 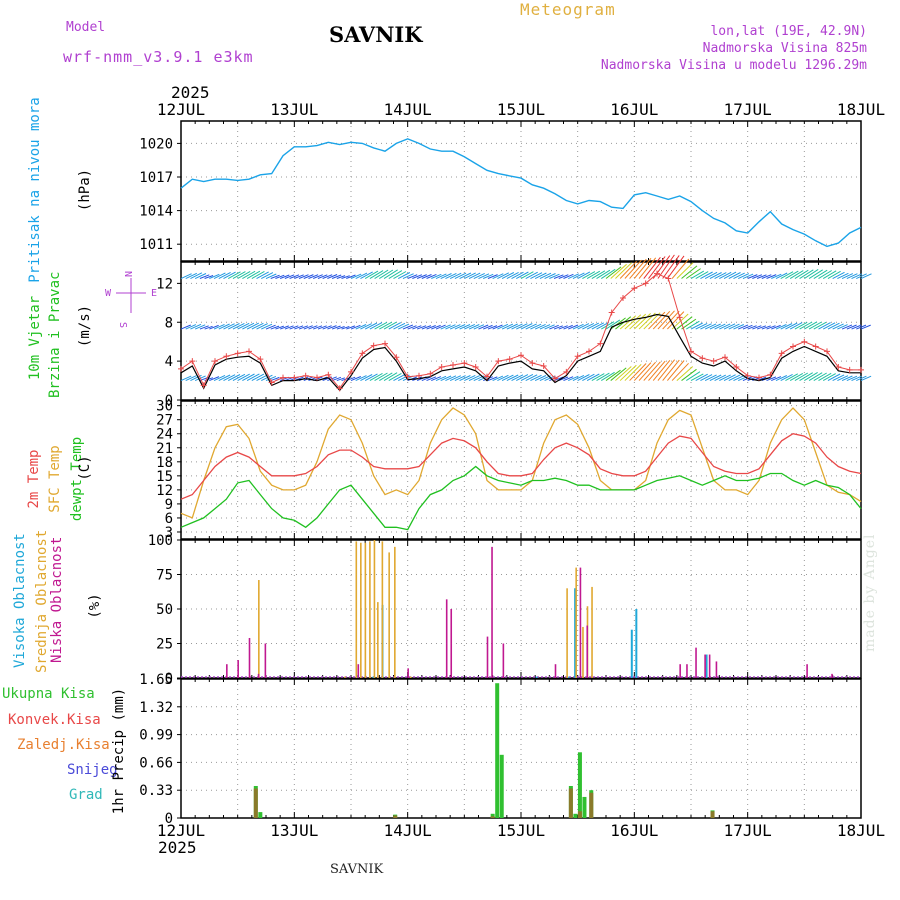 I want to click on date-label-top: 13JUL, so click(x=294, y=109).